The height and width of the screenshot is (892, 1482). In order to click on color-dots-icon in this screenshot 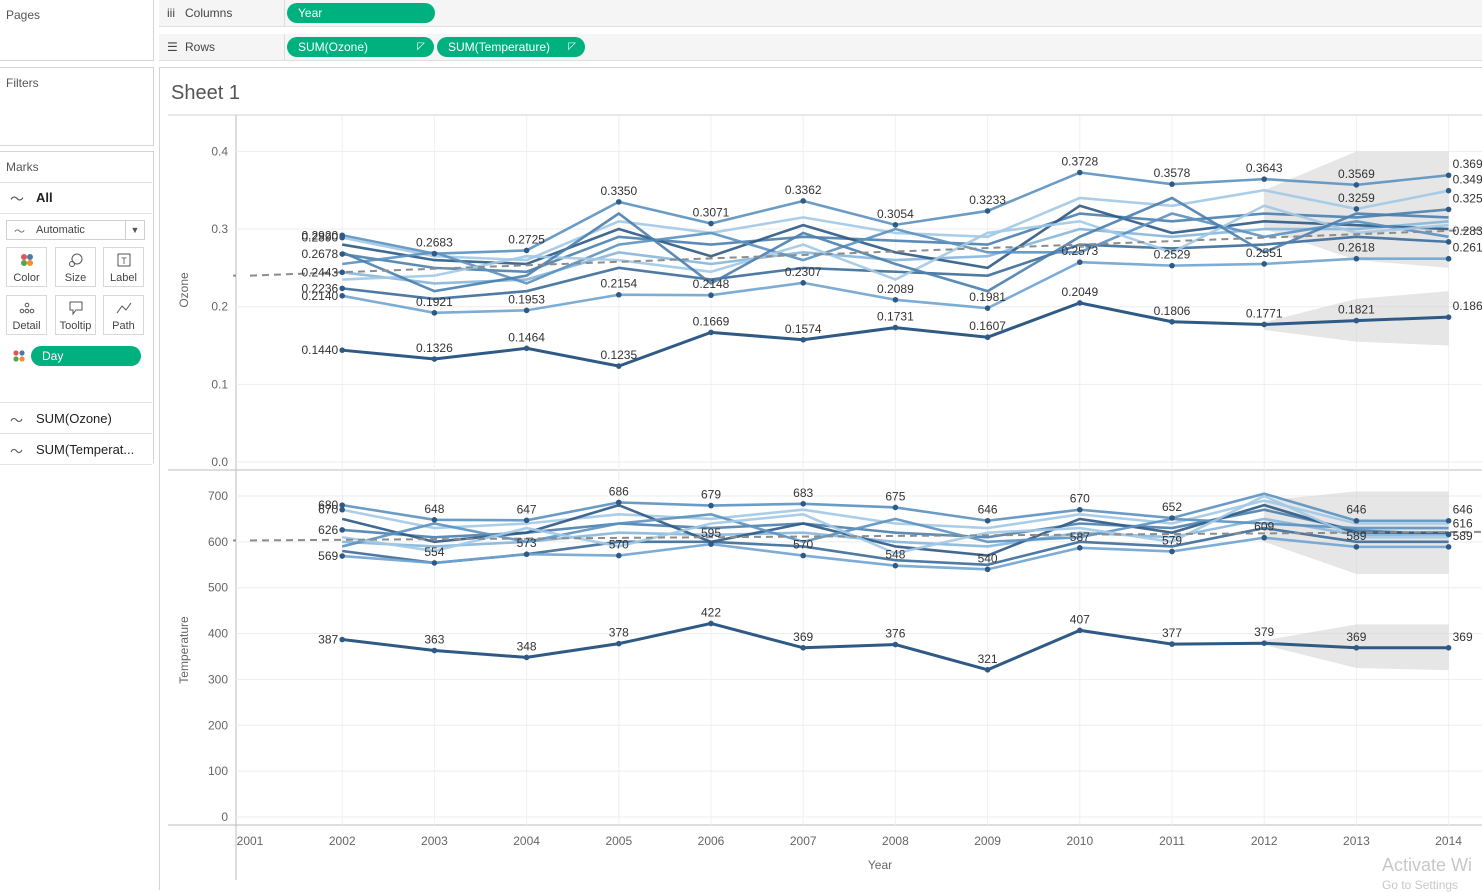, I will do `click(19, 358)`.